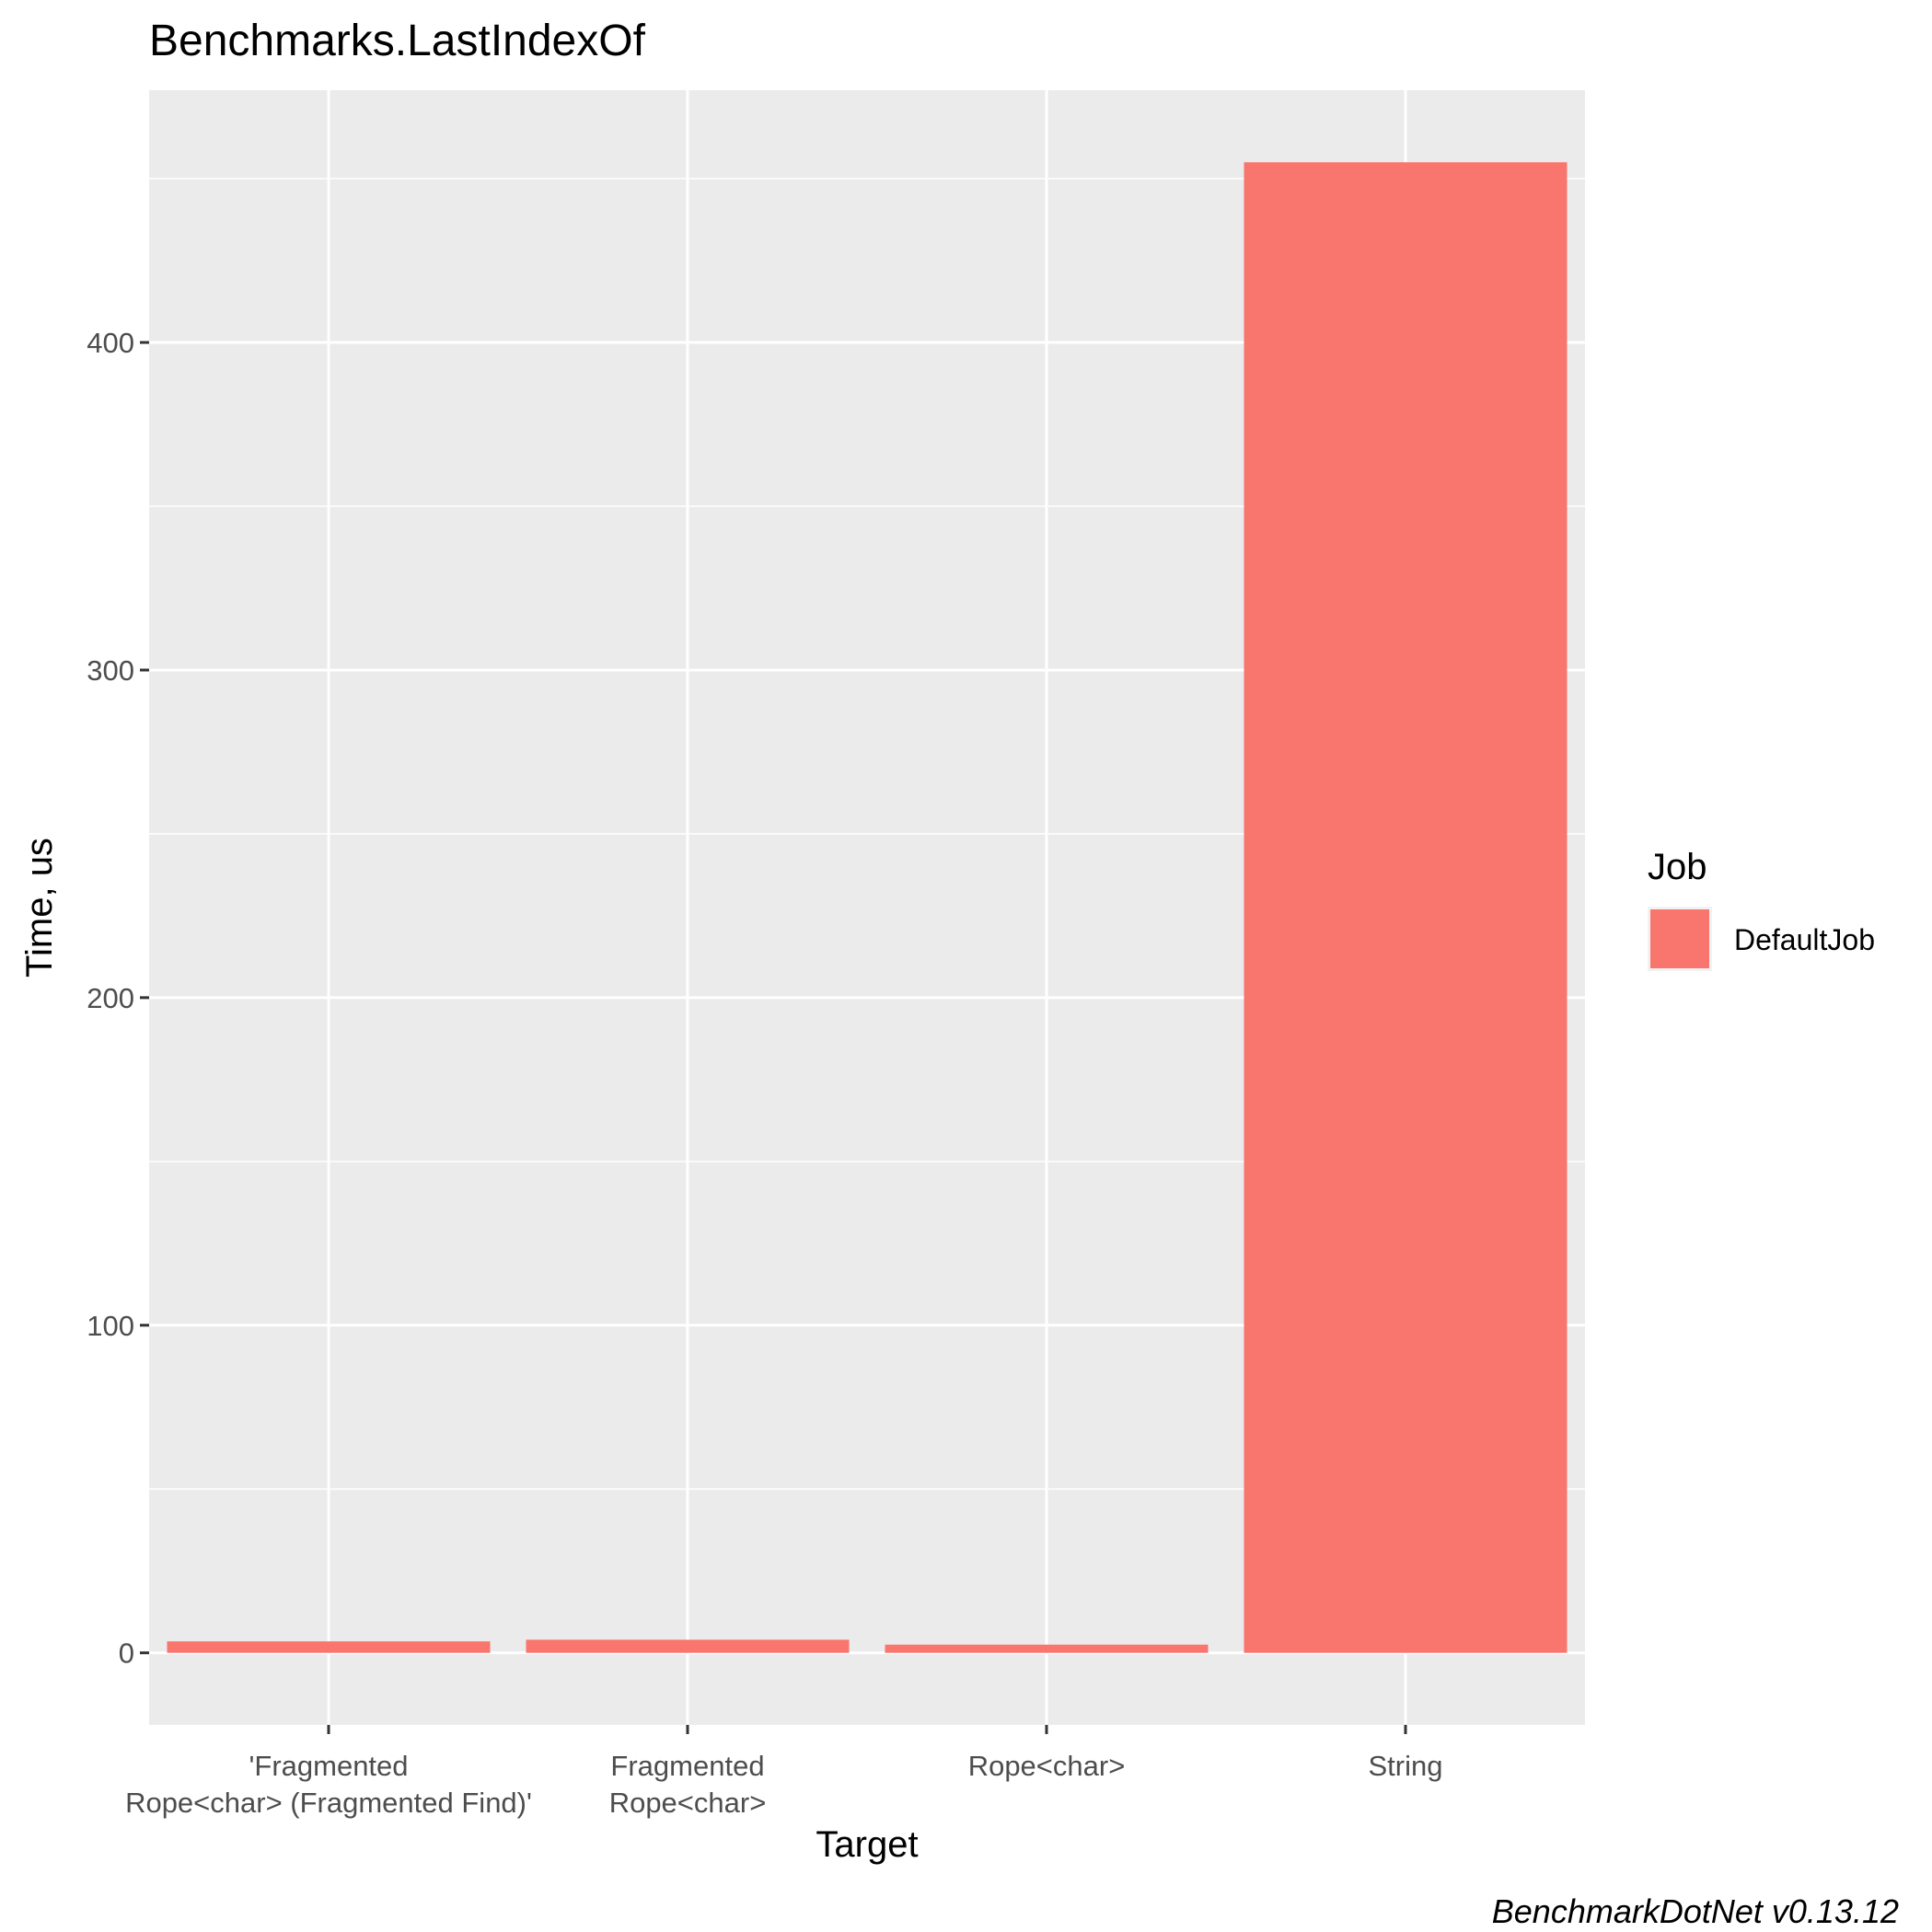  What do you see at coordinates (1805, 940) in the screenshot?
I see `legend-label-defaultjob: DefaultJob` at bounding box center [1805, 940].